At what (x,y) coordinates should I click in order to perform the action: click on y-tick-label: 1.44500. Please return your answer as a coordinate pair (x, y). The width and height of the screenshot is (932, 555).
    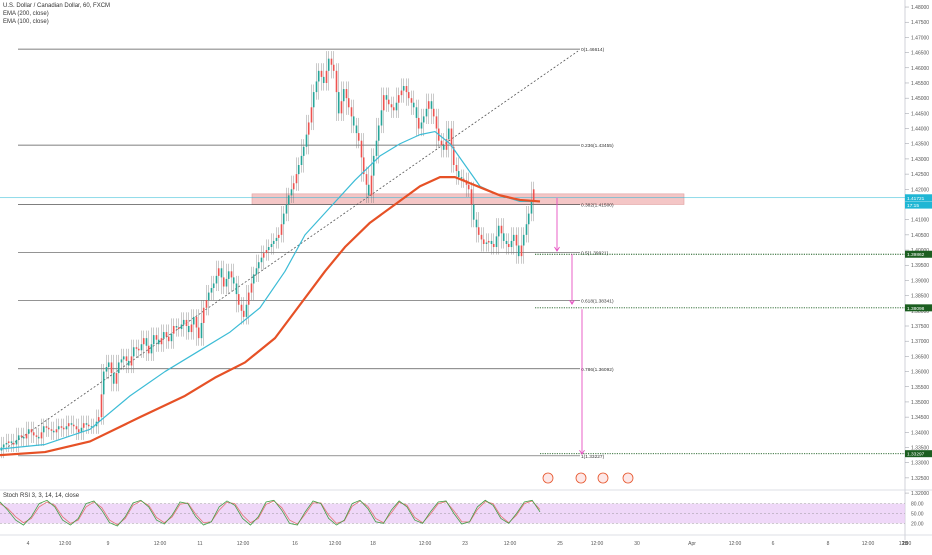
    Looking at the image, I should click on (920, 114).